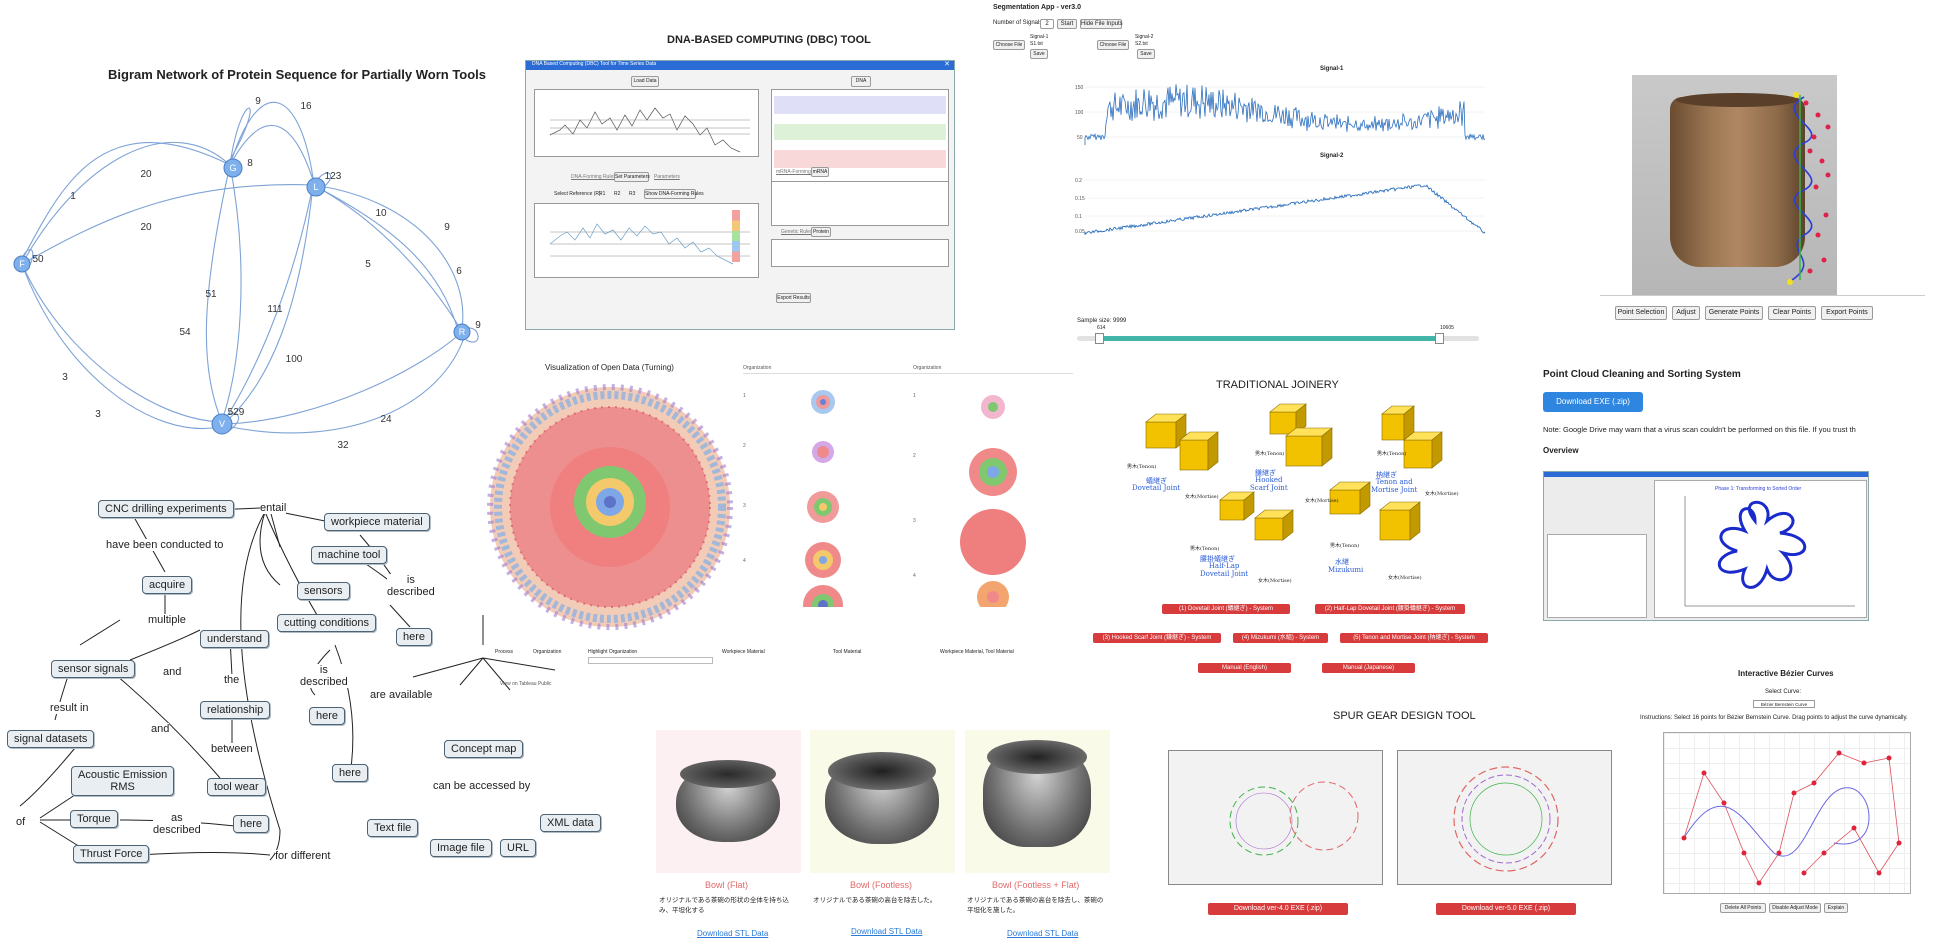 The image size is (1935, 945). Describe the element at coordinates (185, 332) in the screenshot. I see `edge-label: 54` at that location.